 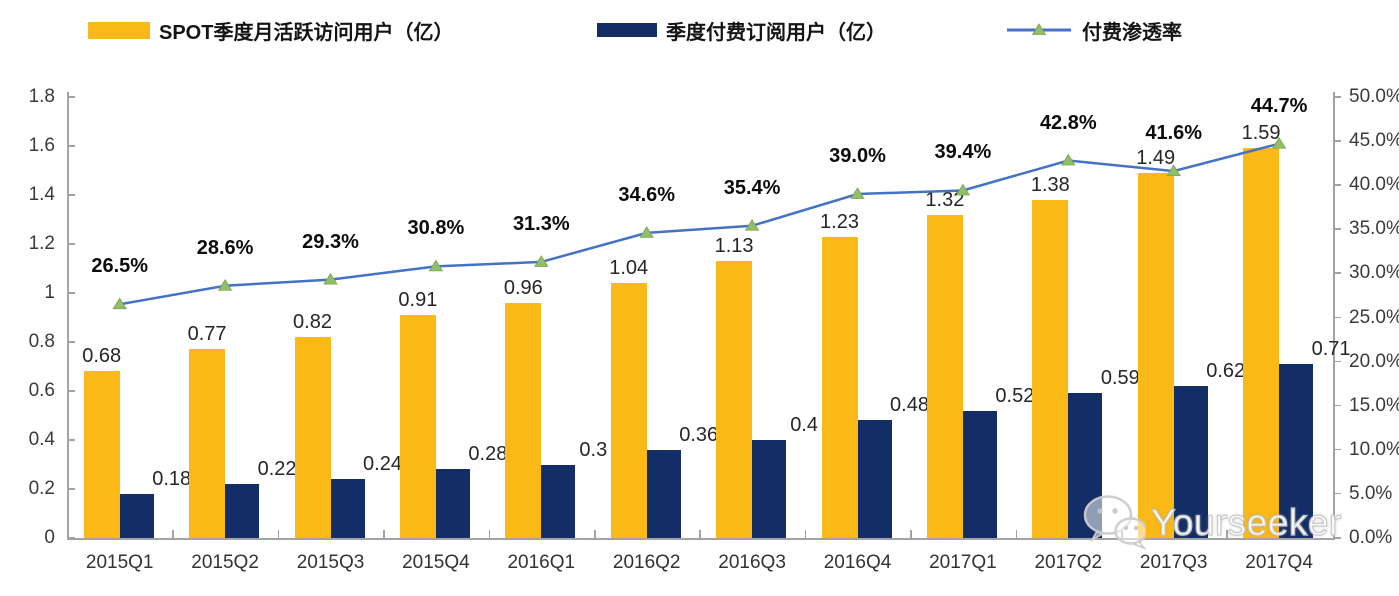 I want to click on right-axis-tick-label: 20.0%, so click(x=1374, y=361).